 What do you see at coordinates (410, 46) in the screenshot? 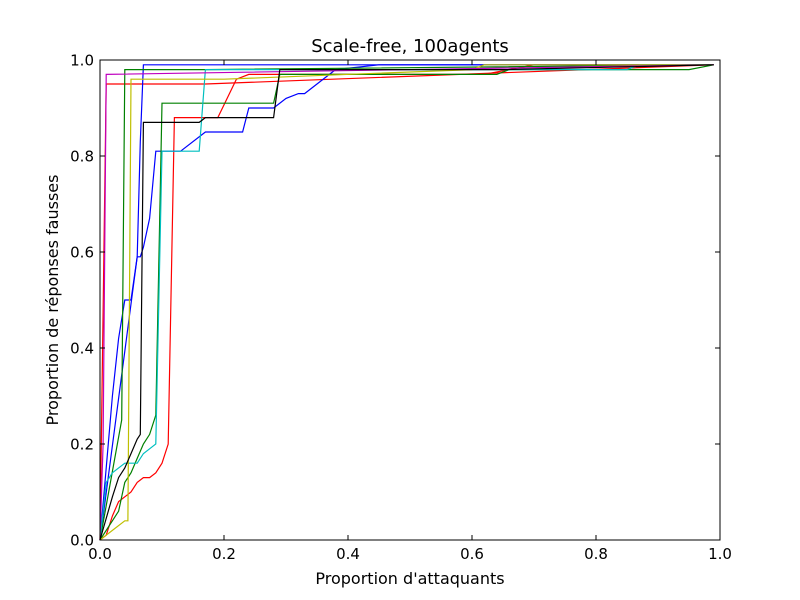
I see `chart-title: Scale-free, 100agents` at bounding box center [410, 46].